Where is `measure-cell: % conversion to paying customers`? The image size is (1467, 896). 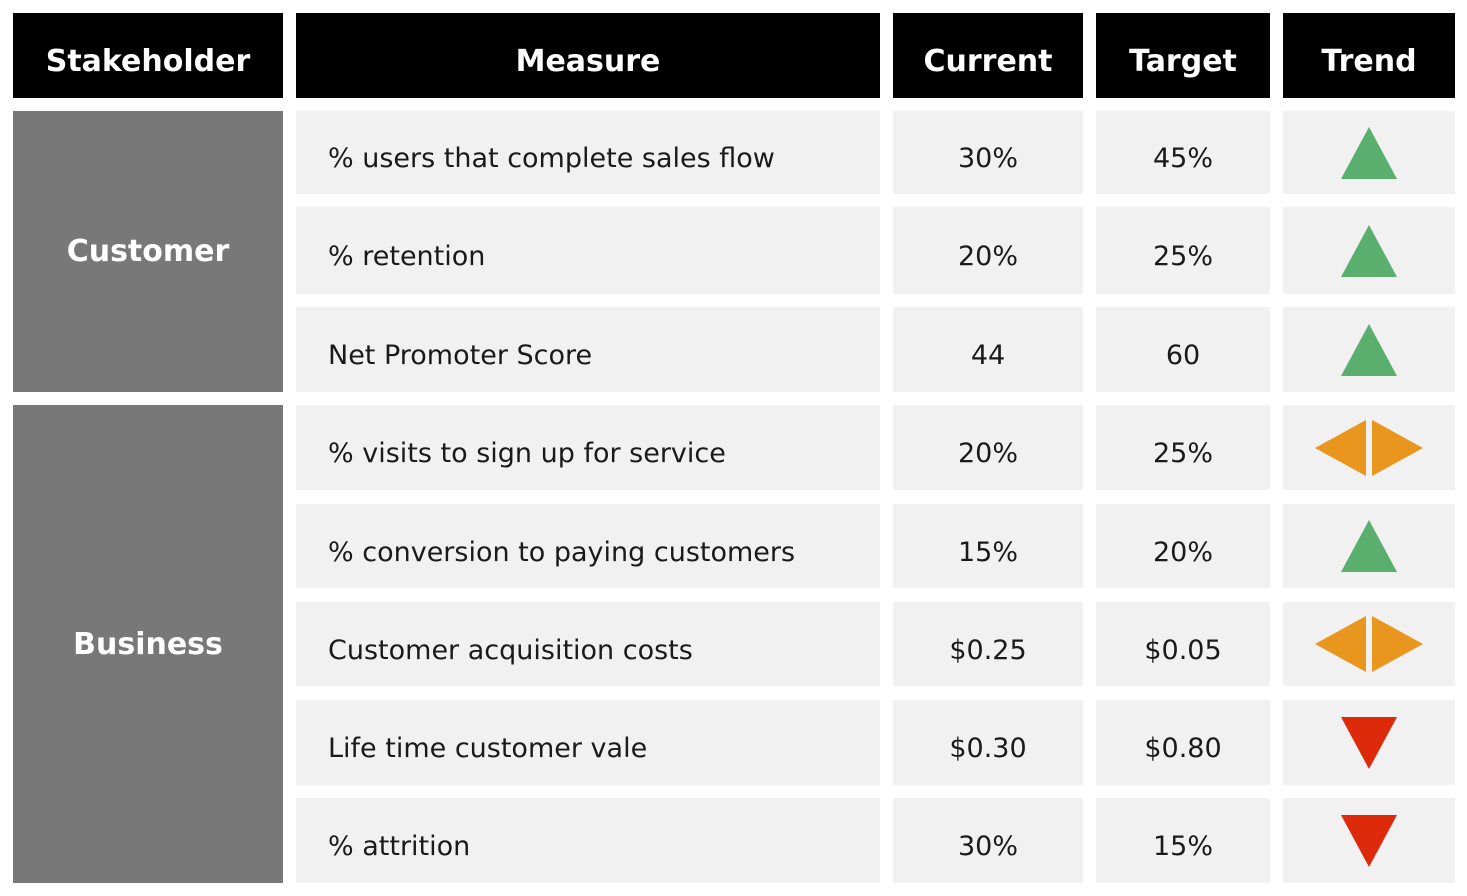
measure-cell: % conversion to paying customers is located at coordinates (588, 546).